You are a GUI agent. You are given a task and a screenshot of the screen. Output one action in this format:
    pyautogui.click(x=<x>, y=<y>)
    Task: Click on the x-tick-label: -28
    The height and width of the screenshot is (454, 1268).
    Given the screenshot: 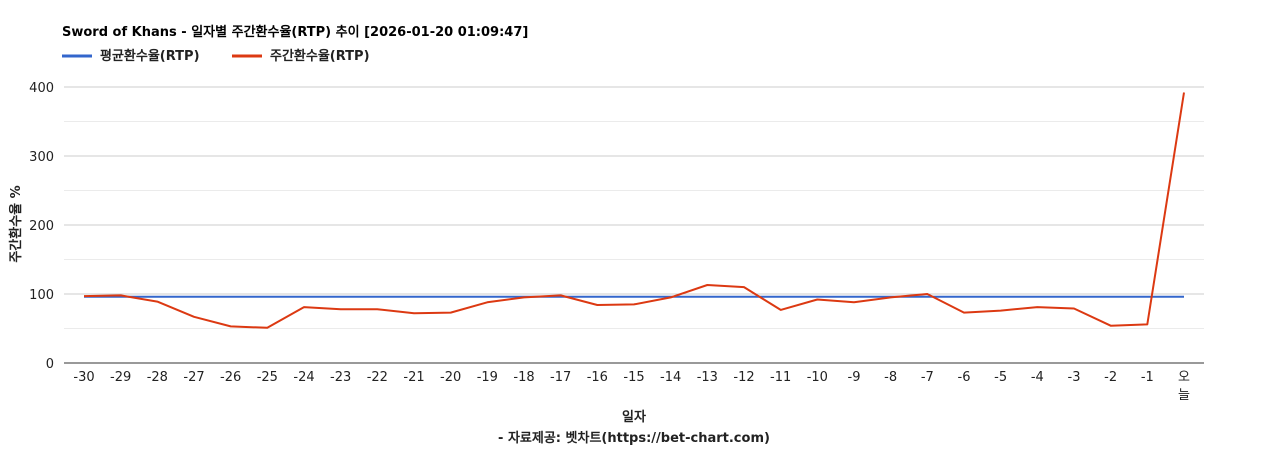 What is the action you would take?
    pyautogui.click(x=157, y=377)
    